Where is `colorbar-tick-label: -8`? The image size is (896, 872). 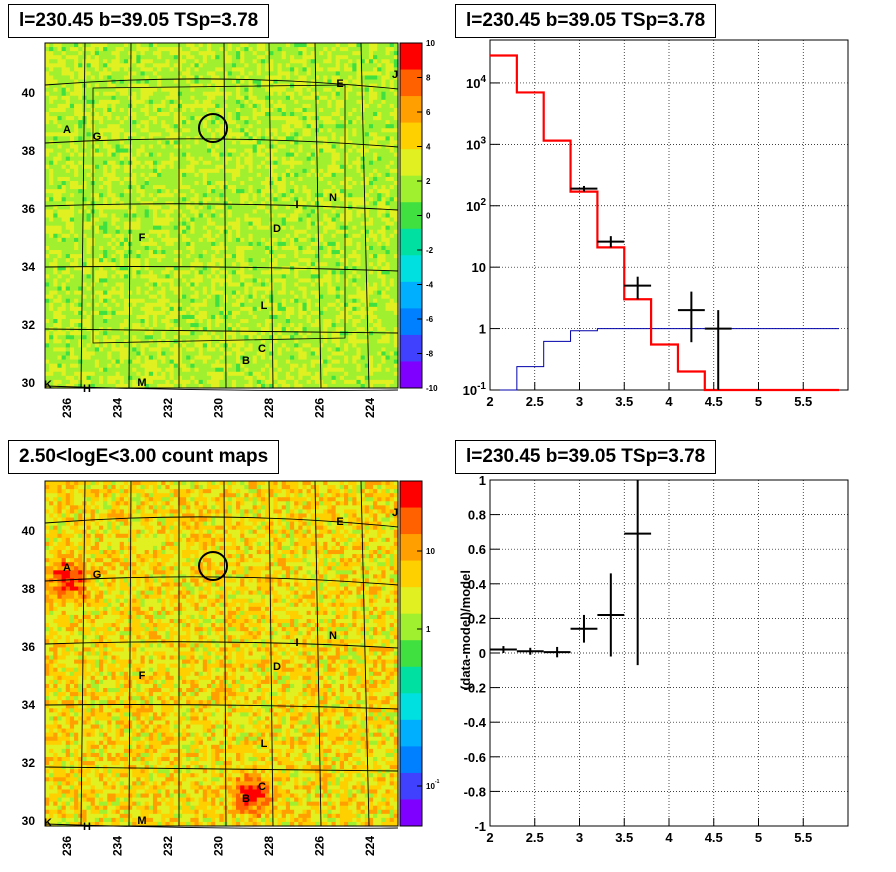
colorbar-tick-label: -8 is located at coordinates (430, 354).